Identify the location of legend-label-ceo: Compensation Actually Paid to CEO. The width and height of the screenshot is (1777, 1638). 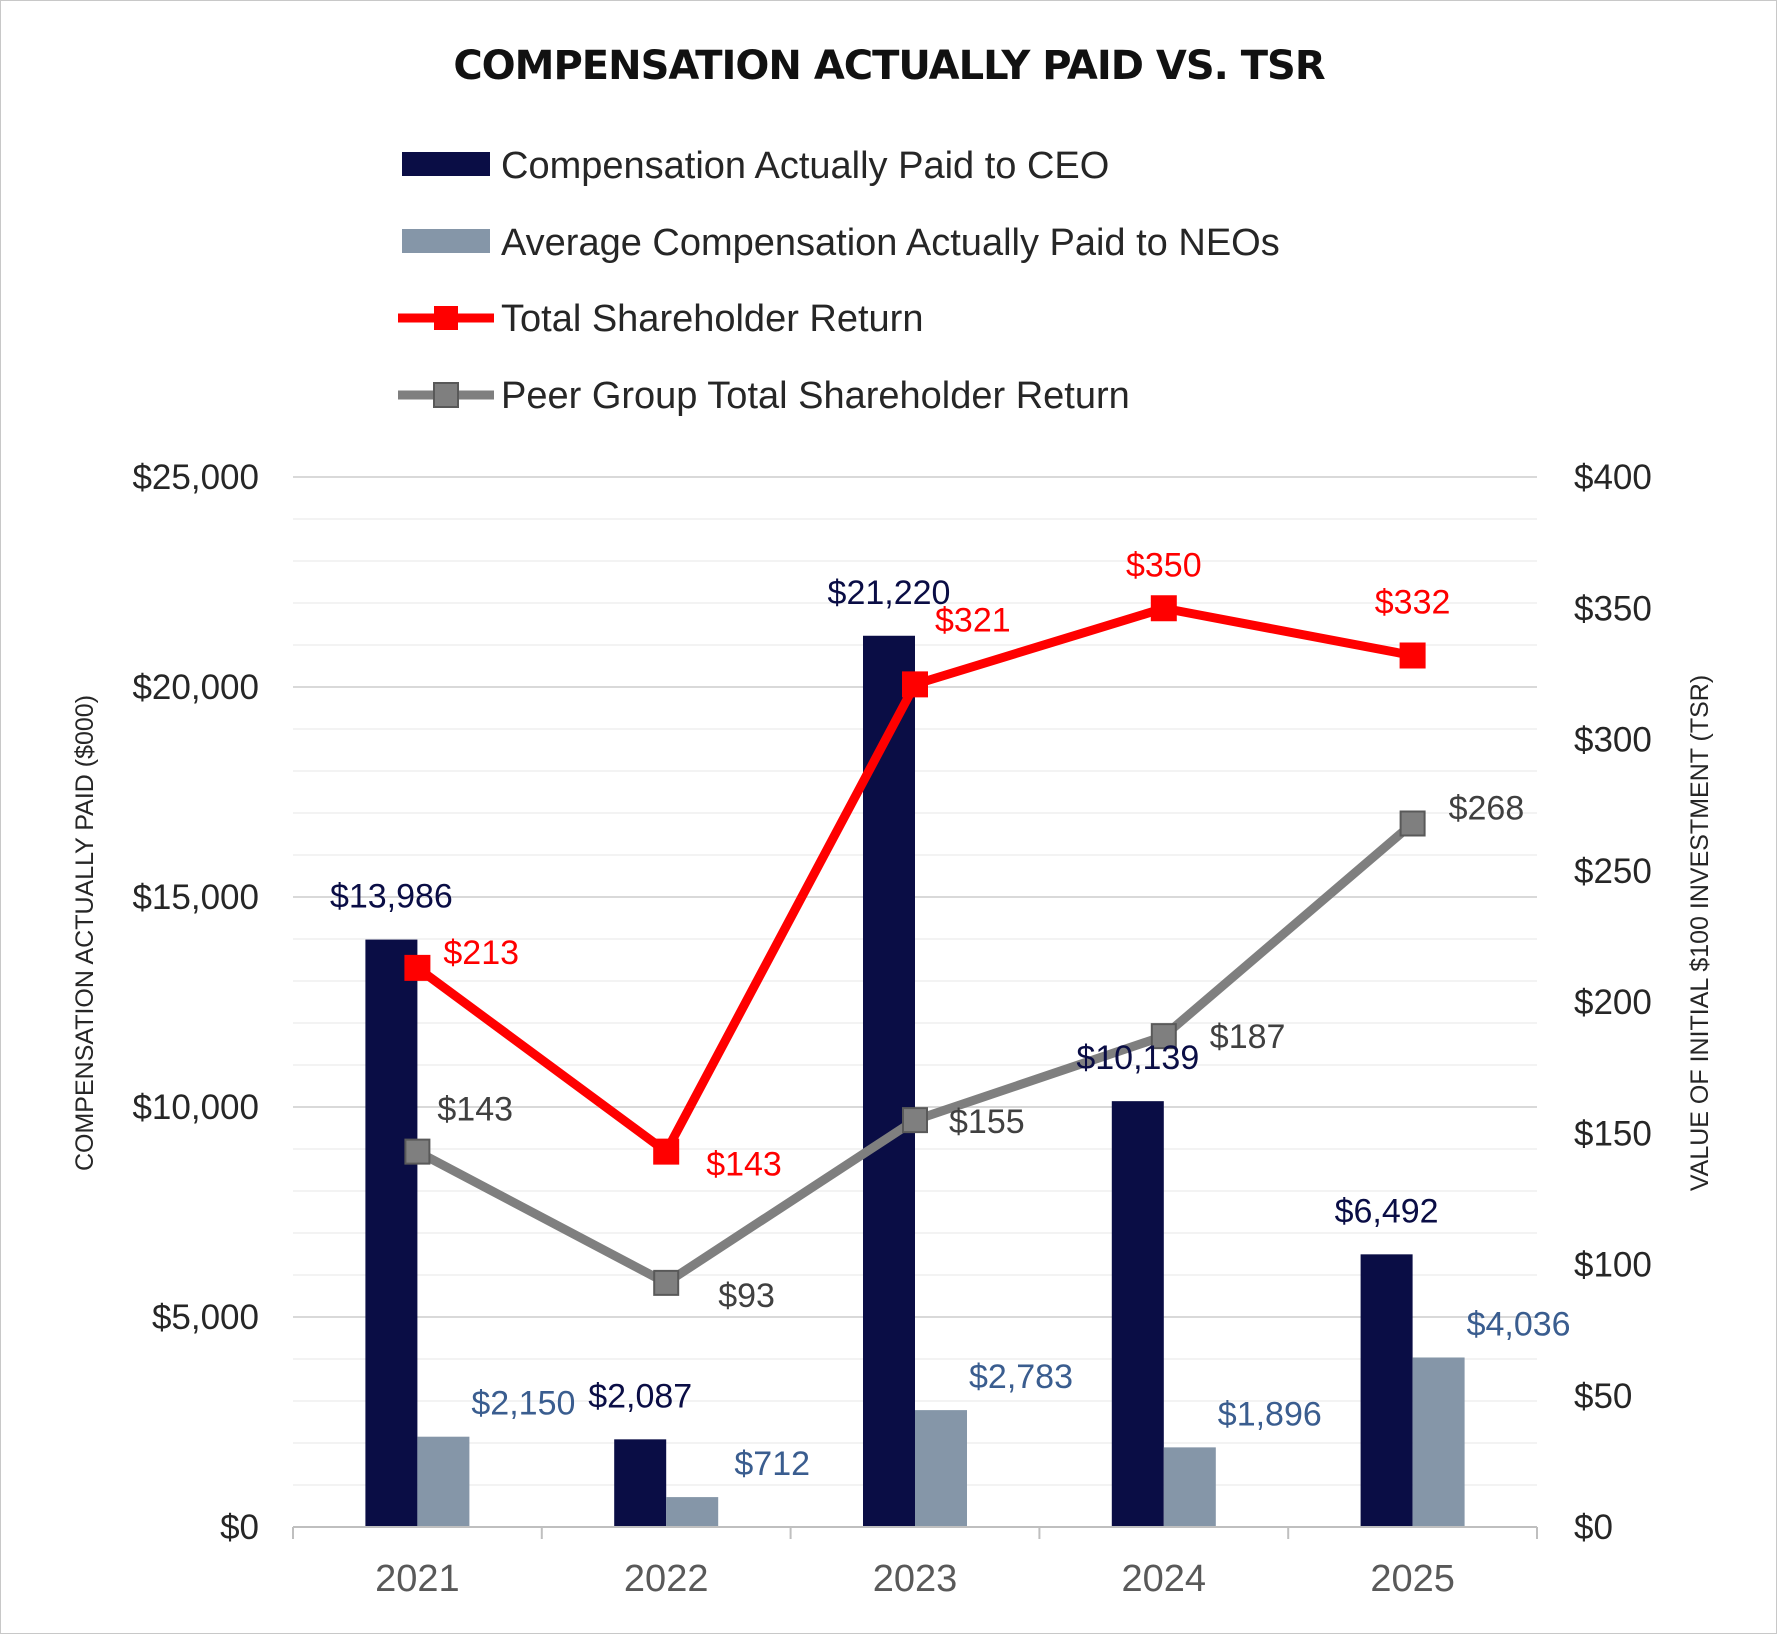
(805, 166).